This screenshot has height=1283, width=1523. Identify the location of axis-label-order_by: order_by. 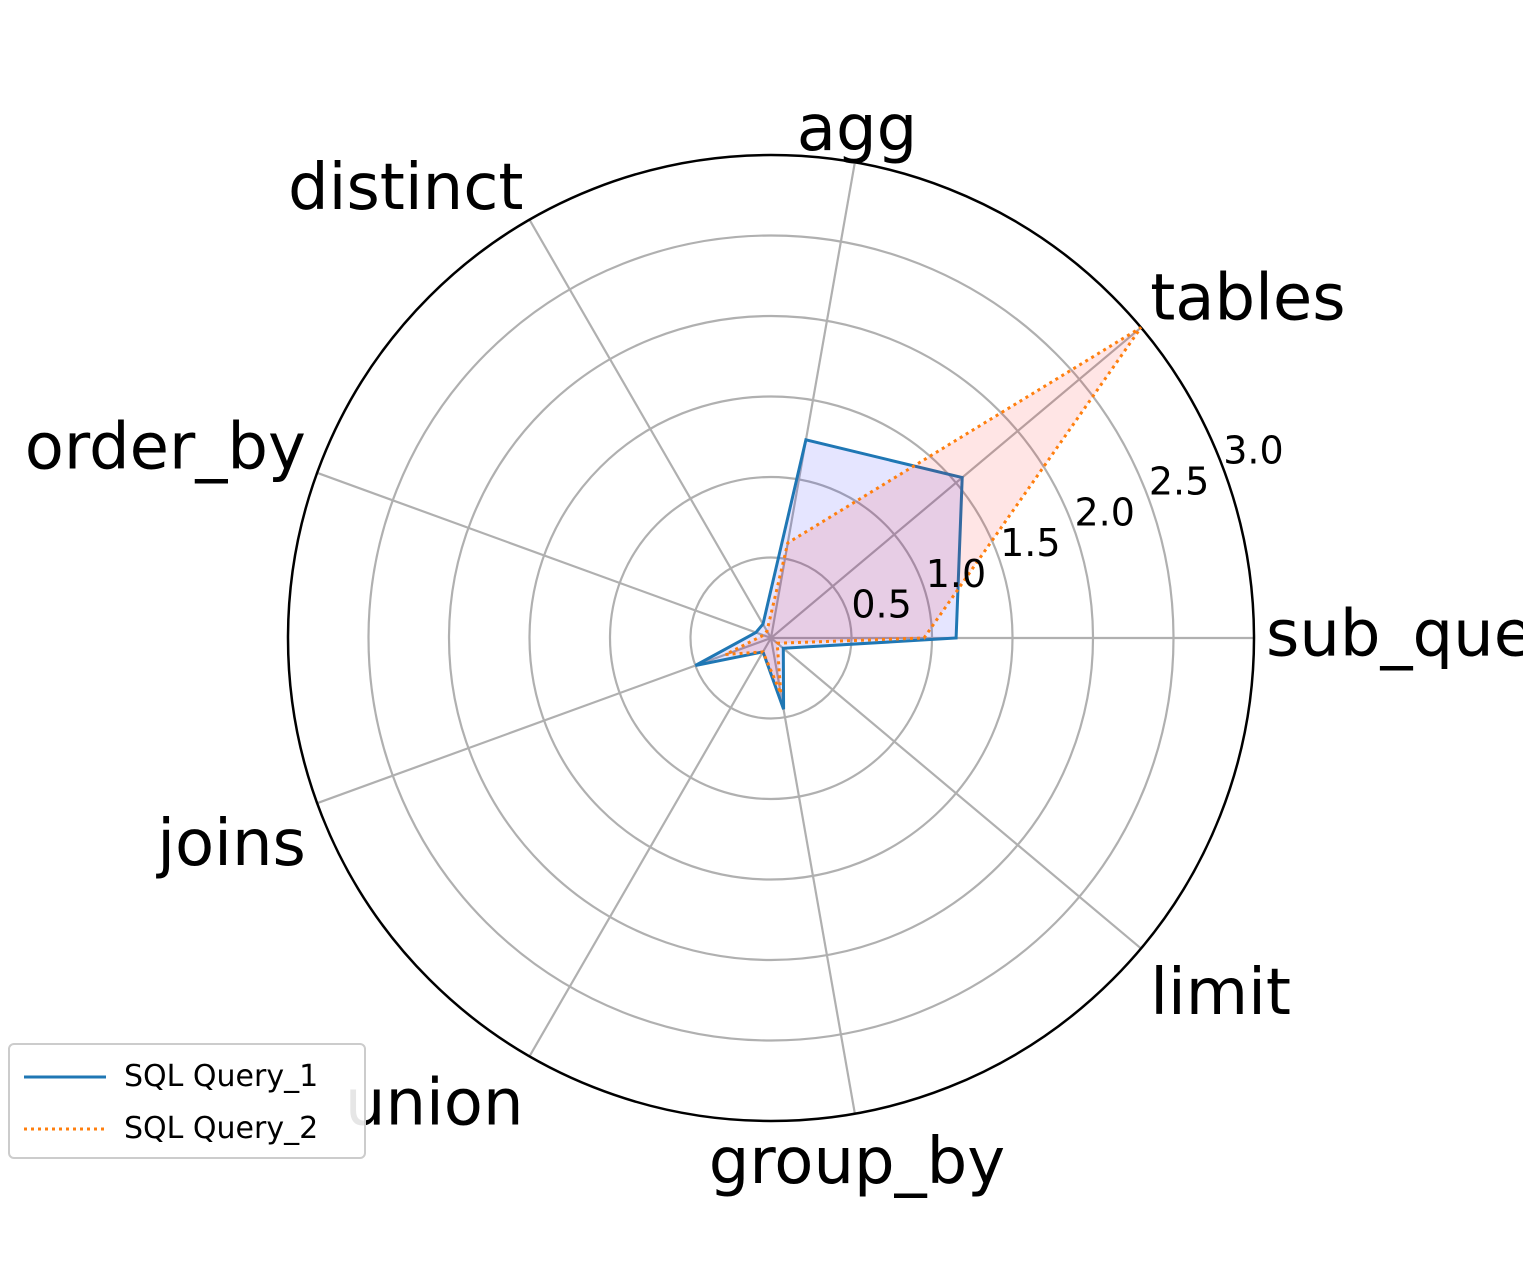
(165, 447).